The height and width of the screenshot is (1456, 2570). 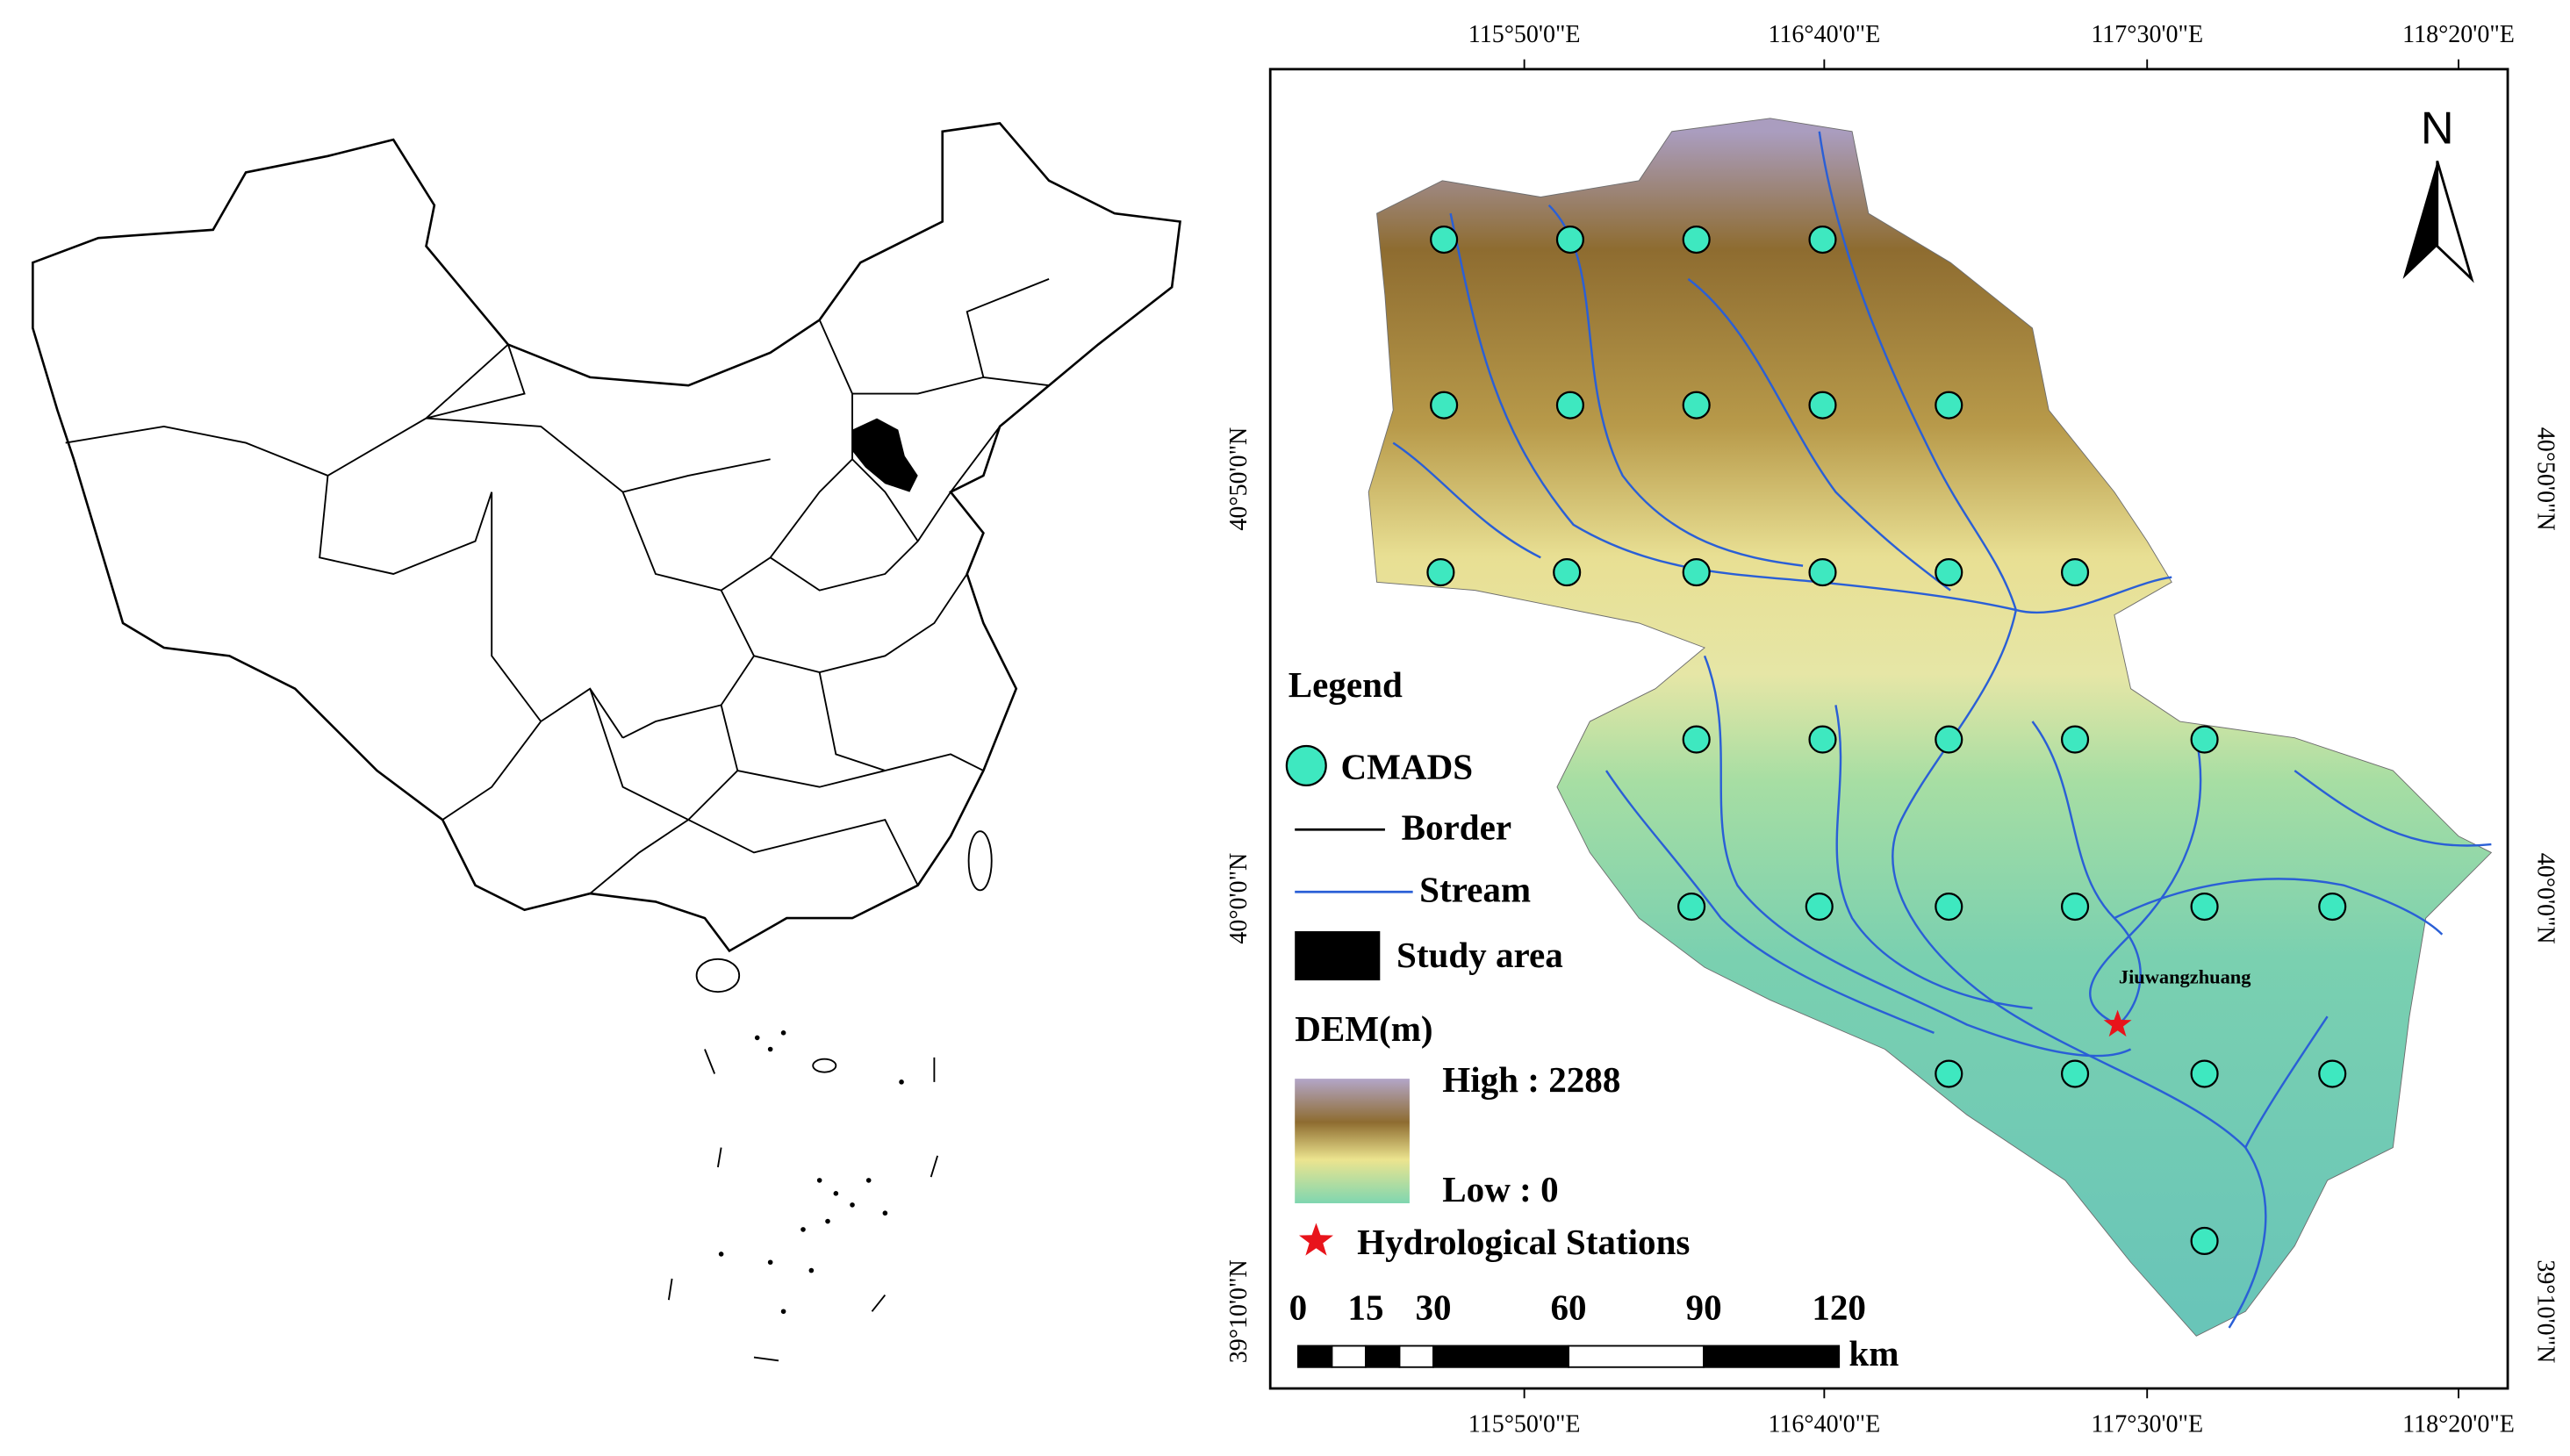 What do you see at coordinates (1306, 765) in the screenshot?
I see `legend-cmads-symbol` at bounding box center [1306, 765].